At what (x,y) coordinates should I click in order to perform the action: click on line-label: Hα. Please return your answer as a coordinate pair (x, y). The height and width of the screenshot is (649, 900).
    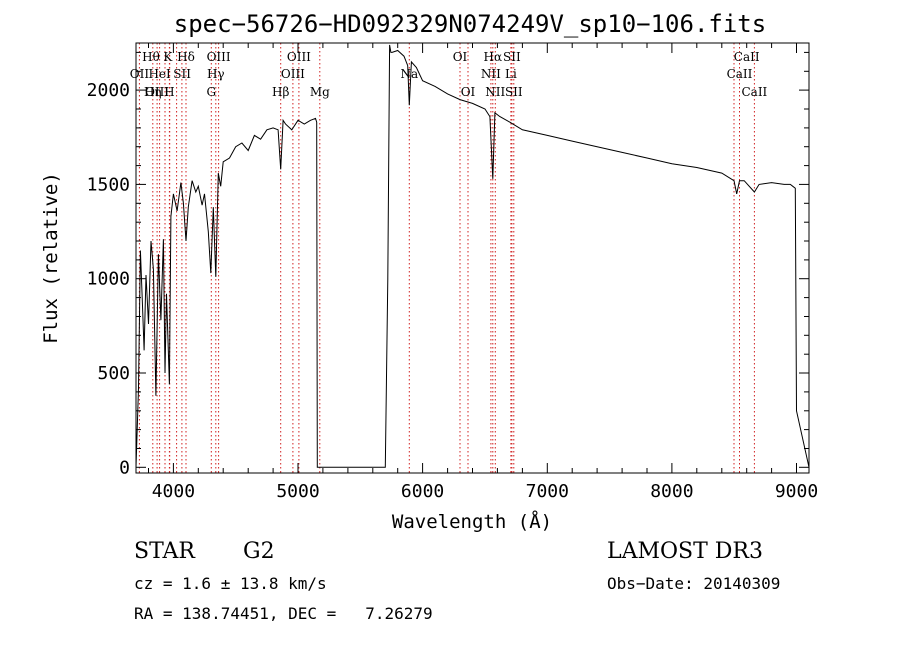
    Looking at the image, I should click on (493, 57).